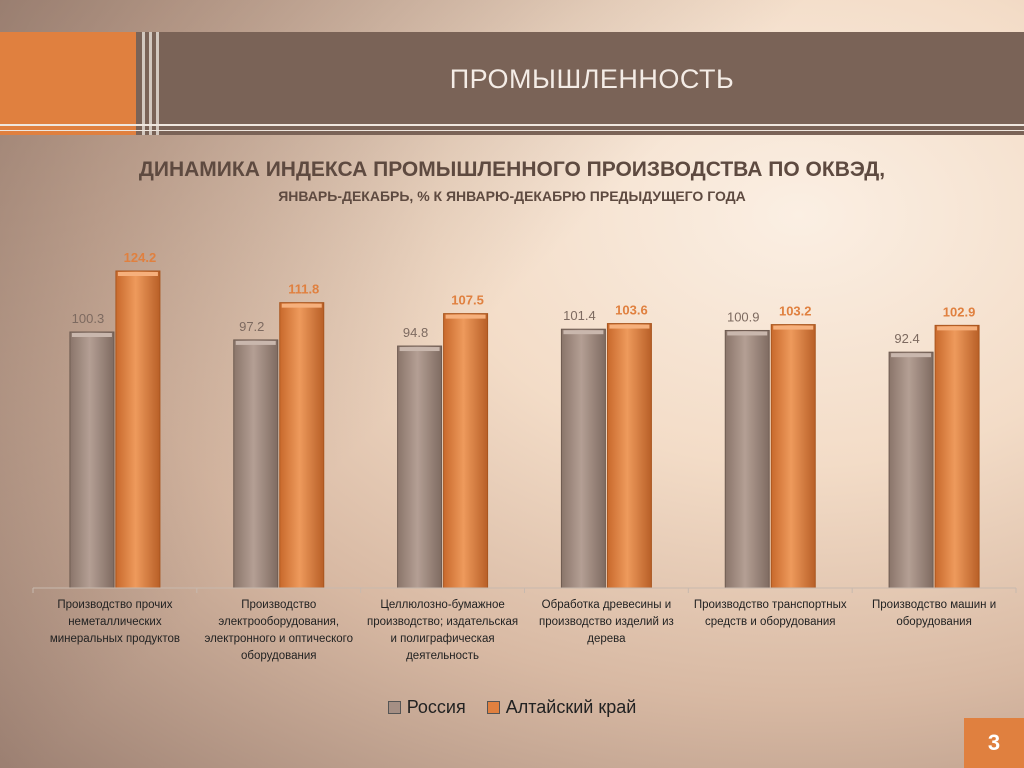 The width and height of the screenshot is (1024, 768). I want to click on legend-item-russia: Россия, so click(426, 707).